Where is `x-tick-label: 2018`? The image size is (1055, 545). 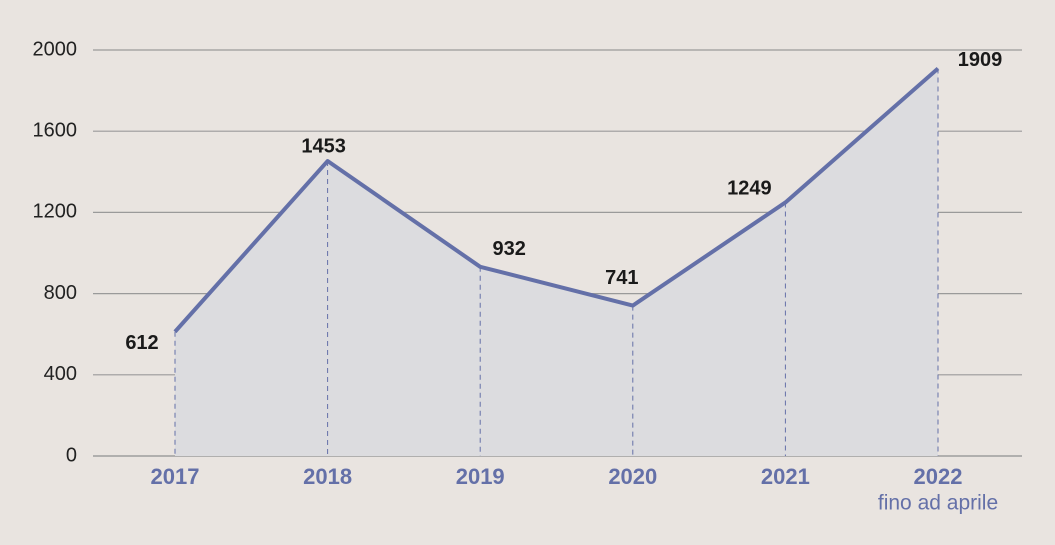
x-tick-label: 2018 is located at coordinates (327, 476).